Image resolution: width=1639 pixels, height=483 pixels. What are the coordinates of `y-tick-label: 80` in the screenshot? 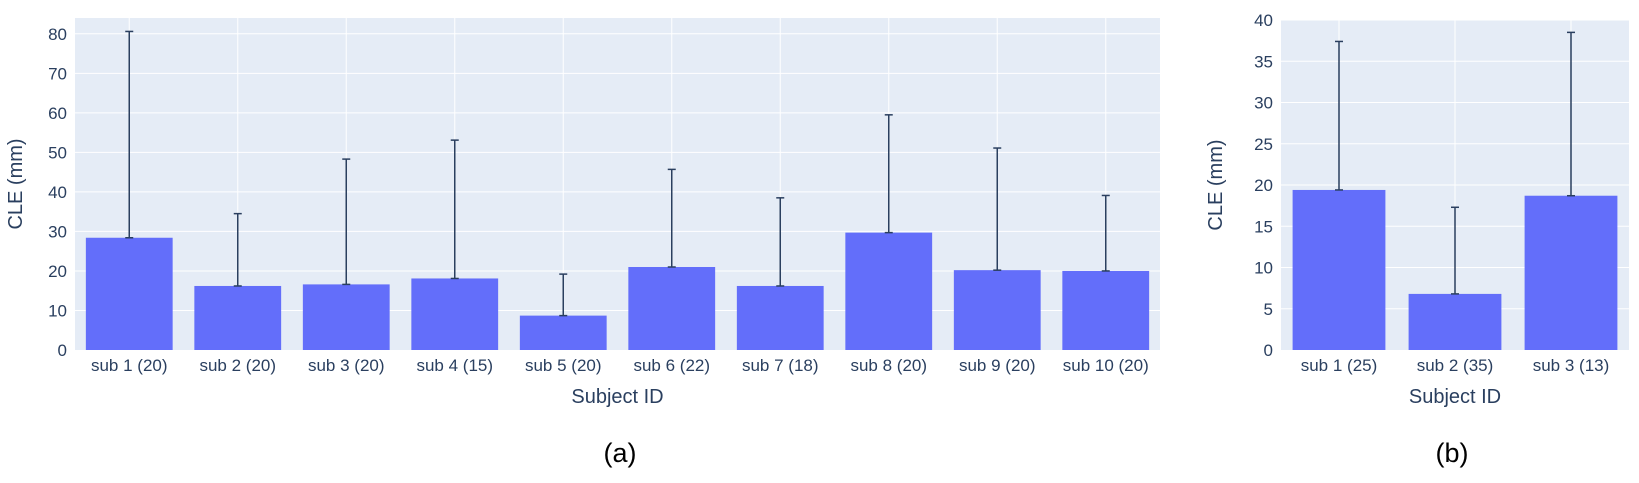 It's located at (57, 34).